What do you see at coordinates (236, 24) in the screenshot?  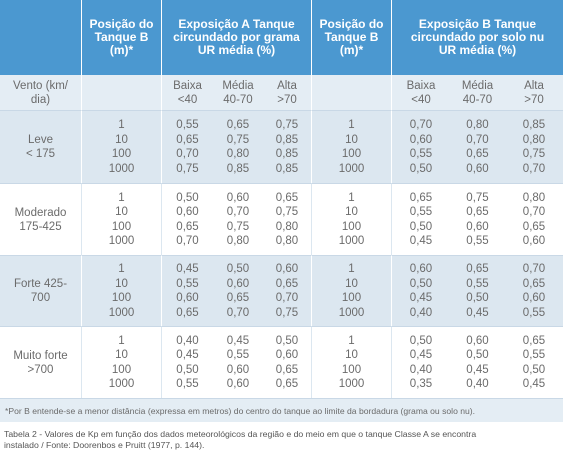 I see `cell-text: Exposição A Tanque` at bounding box center [236, 24].